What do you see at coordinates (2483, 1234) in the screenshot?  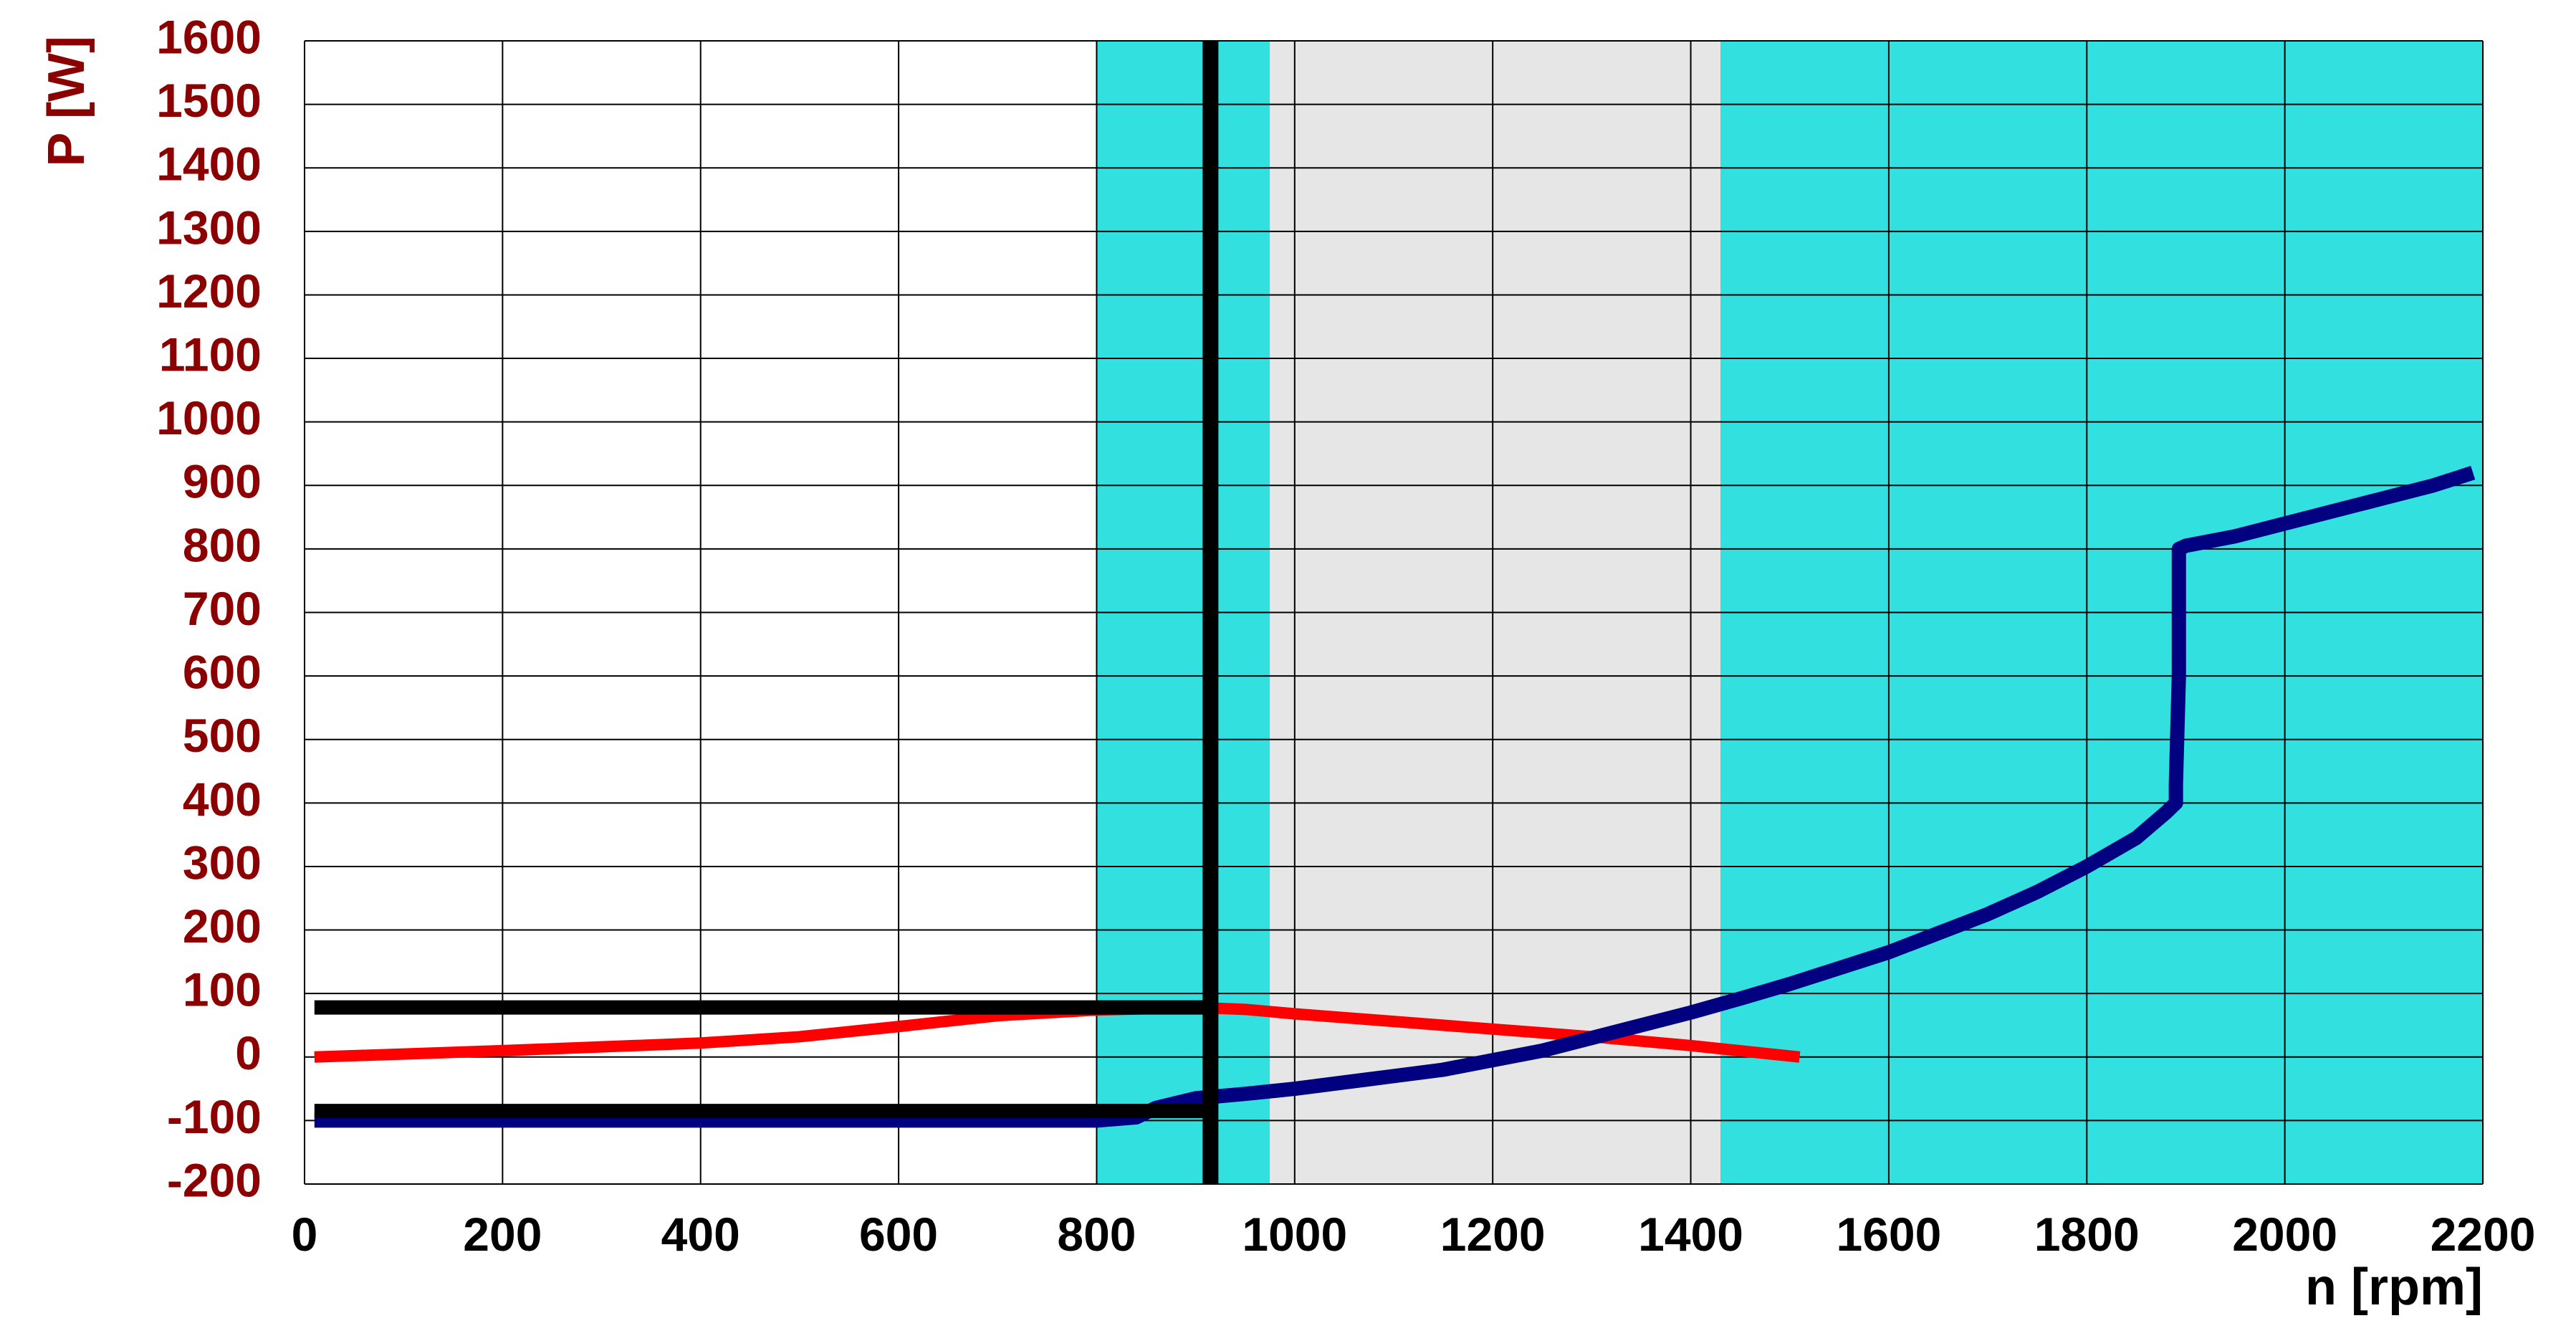 I see `x-tick-label-11: 2200` at bounding box center [2483, 1234].